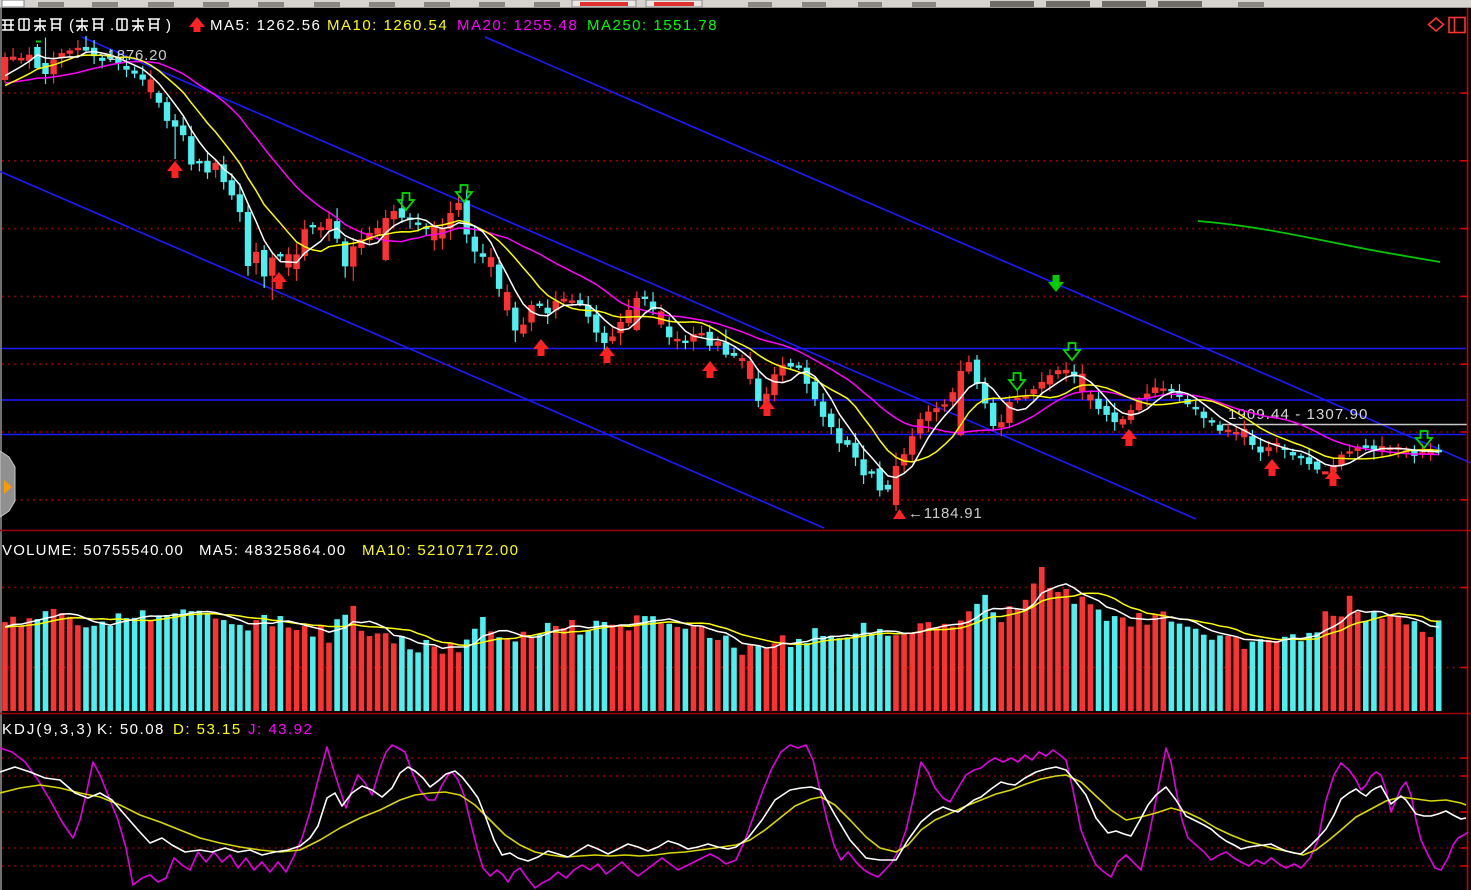 The width and height of the screenshot is (1471, 890). What do you see at coordinates (131, 729) in the screenshot?
I see `svg-text: K: 50.08` at bounding box center [131, 729].